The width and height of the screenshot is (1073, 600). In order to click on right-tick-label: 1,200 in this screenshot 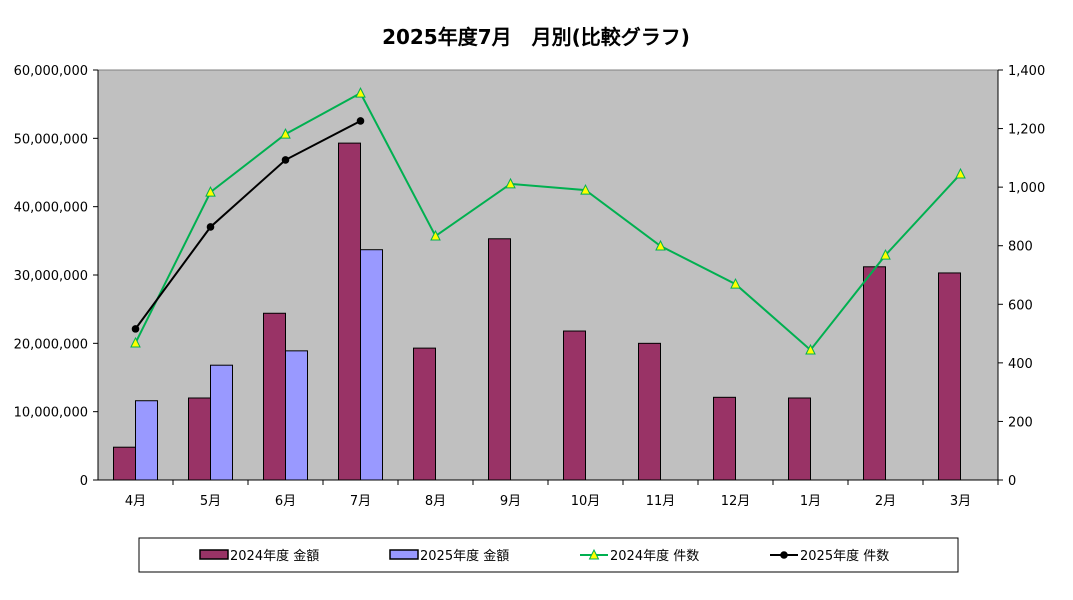, I will do `click(1026, 130)`.